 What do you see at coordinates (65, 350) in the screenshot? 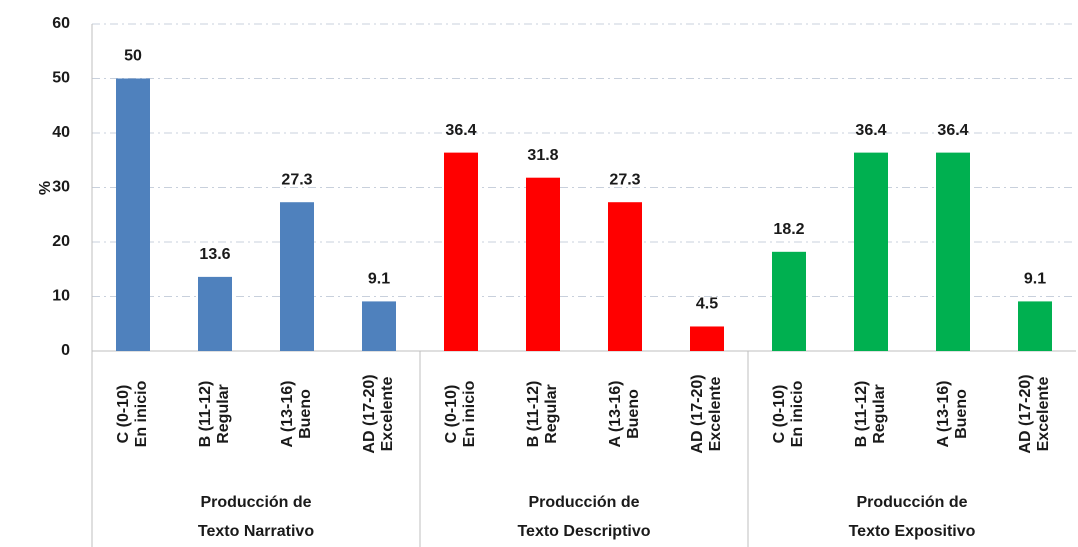
I see `y-tick-label: 0` at bounding box center [65, 350].